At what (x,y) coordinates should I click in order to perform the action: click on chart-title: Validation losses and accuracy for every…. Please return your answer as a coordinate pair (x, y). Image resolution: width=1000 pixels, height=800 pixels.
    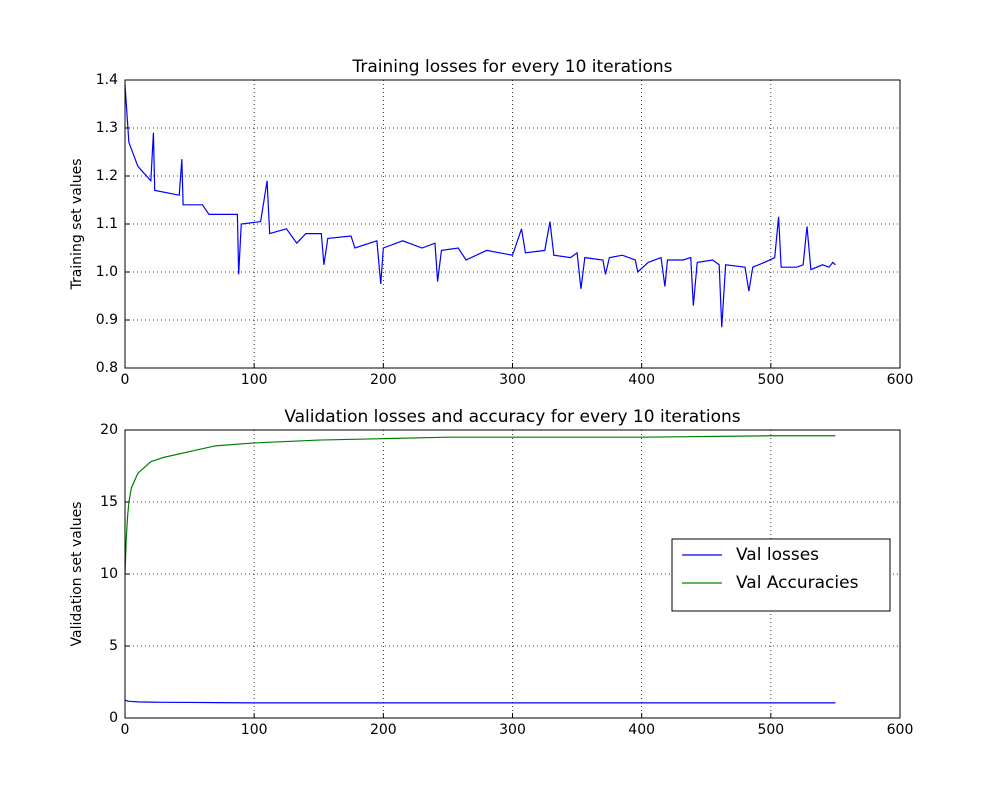
    Looking at the image, I should click on (512, 417).